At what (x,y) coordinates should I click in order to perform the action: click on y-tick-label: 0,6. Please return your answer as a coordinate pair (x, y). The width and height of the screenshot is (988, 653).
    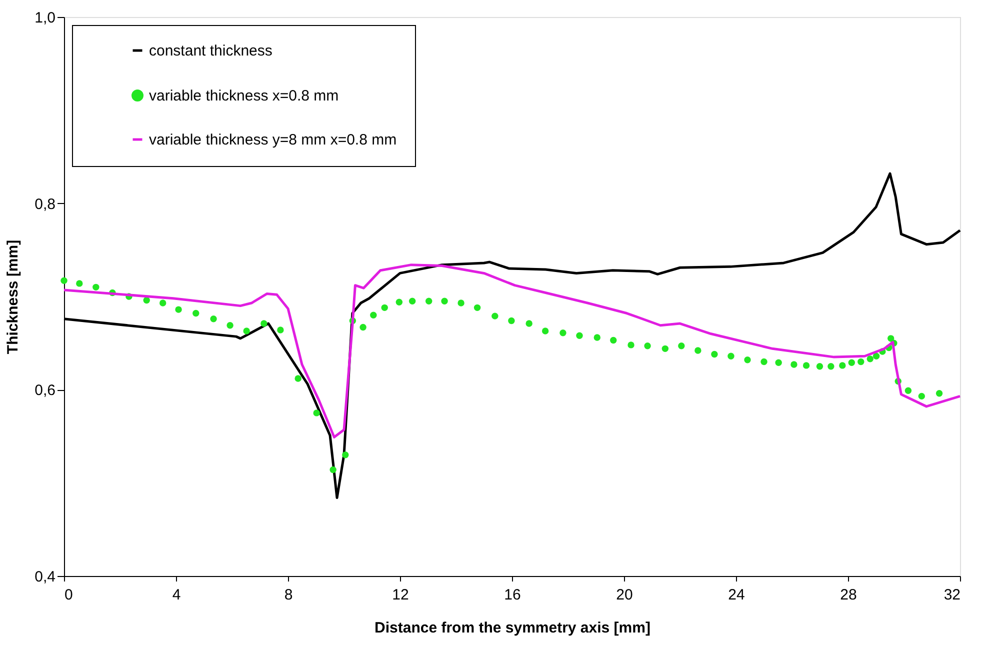
    Looking at the image, I should click on (45, 391).